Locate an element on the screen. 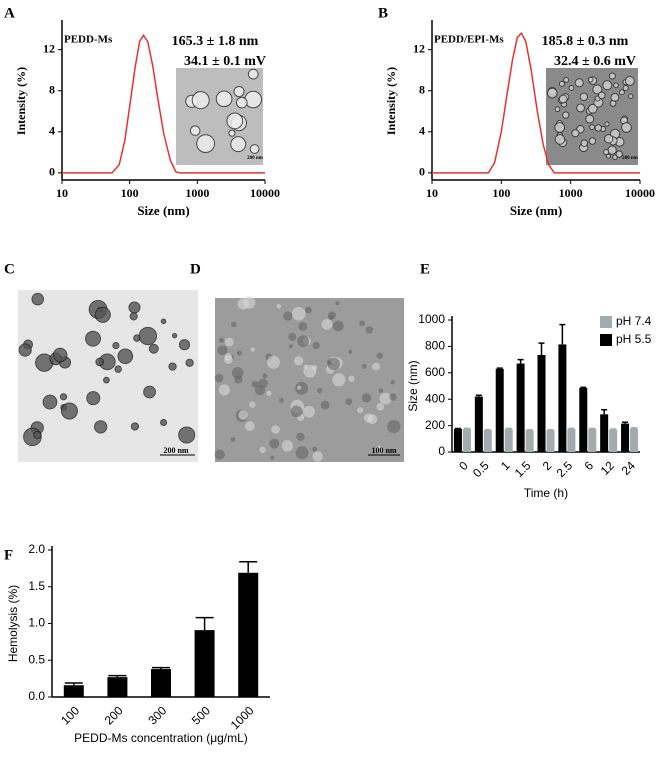 This screenshot has width=661, height=757. y-tick-label: 0 is located at coordinates (52, 172).